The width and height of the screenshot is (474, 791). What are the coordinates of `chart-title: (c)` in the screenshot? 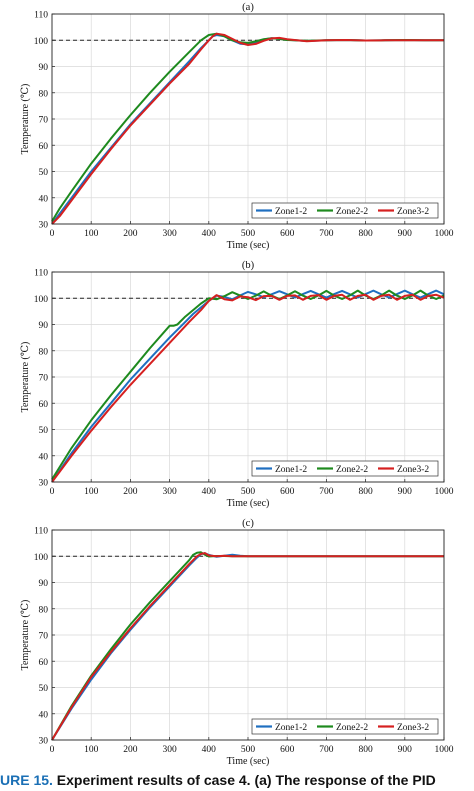 It's located at (248, 523).